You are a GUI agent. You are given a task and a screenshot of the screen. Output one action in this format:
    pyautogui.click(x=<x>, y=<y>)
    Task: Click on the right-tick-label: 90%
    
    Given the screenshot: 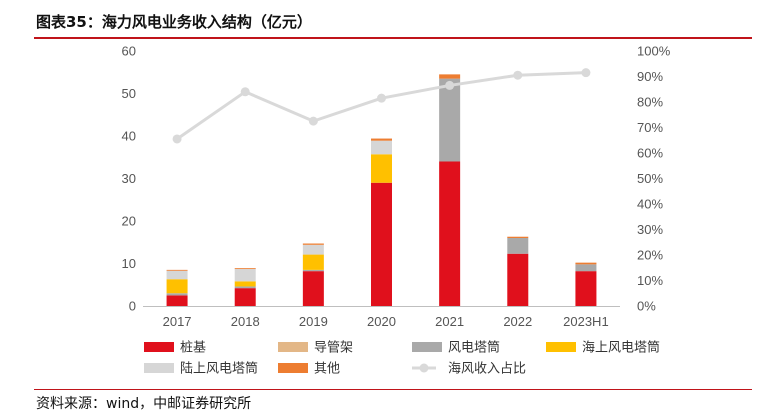 What is the action you would take?
    pyautogui.click(x=650, y=76)
    